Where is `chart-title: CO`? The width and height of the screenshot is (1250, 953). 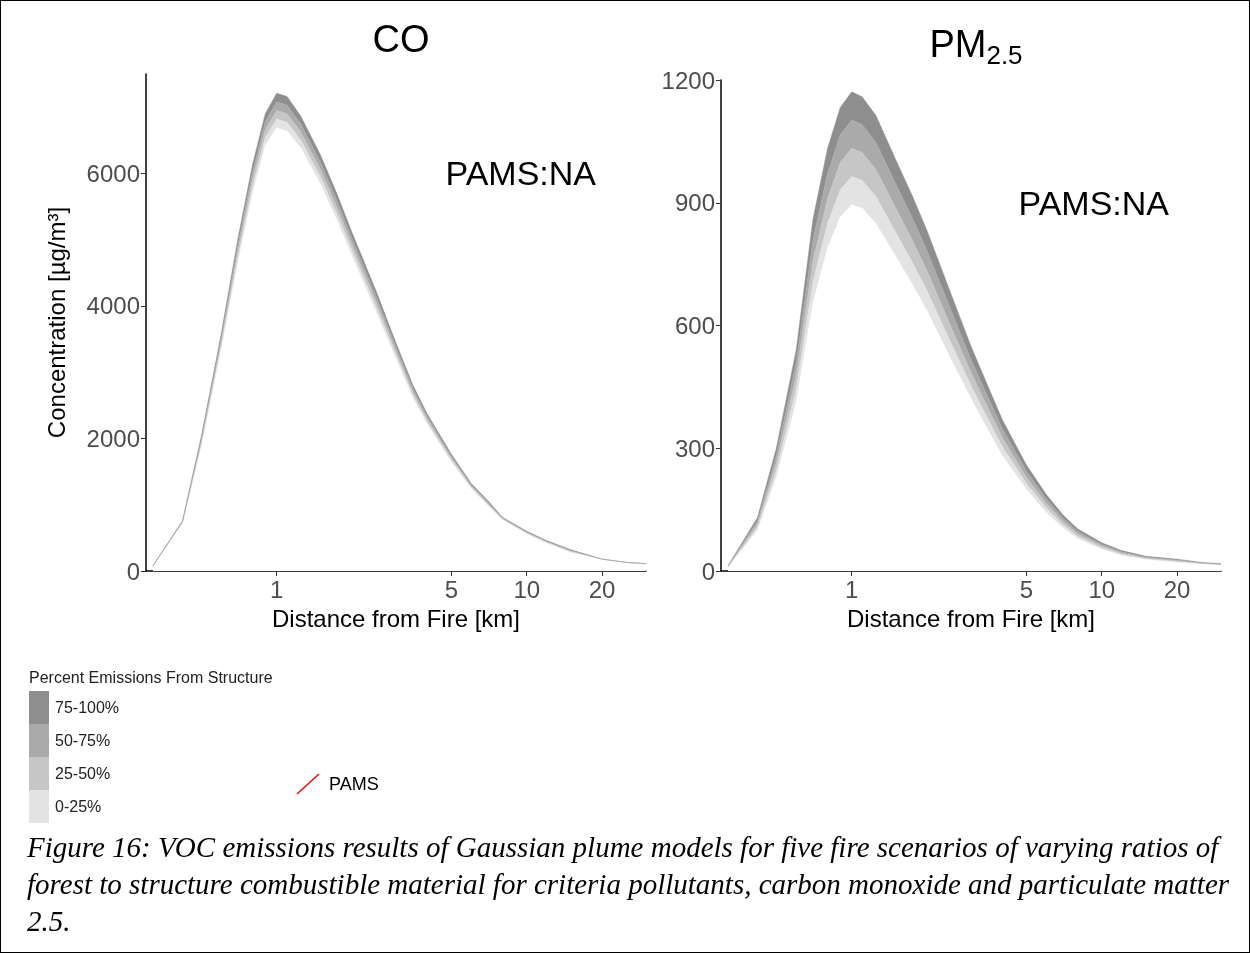 chart-title: CO is located at coordinates (401, 39).